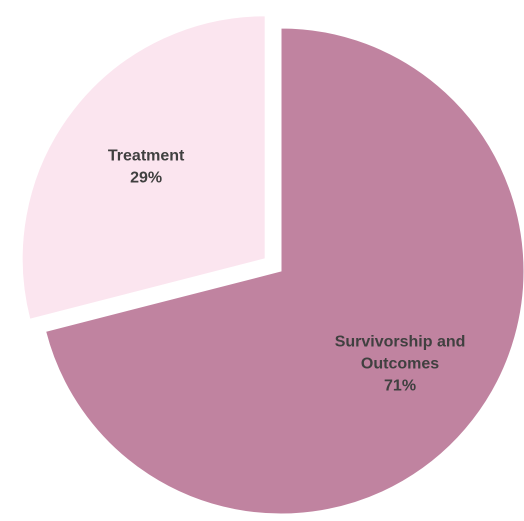 The height and width of the screenshot is (521, 524). Describe the element at coordinates (146, 177) in the screenshot. I see `slice-percent-label: 29%` at that location.